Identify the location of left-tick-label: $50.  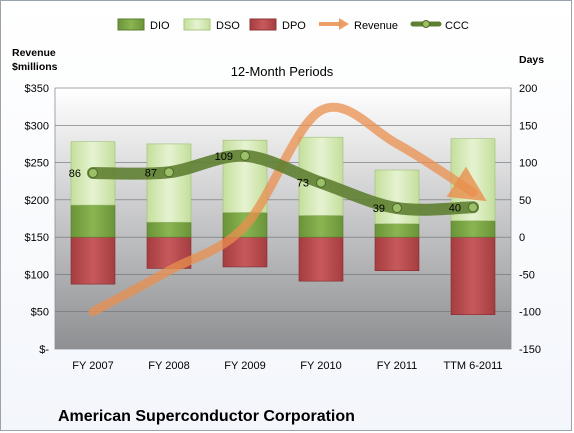
(40, 313).